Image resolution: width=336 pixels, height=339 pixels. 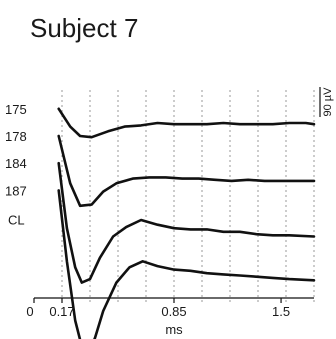 I want to click on scale-bar: 90 µV, so click(x=326, y=102).